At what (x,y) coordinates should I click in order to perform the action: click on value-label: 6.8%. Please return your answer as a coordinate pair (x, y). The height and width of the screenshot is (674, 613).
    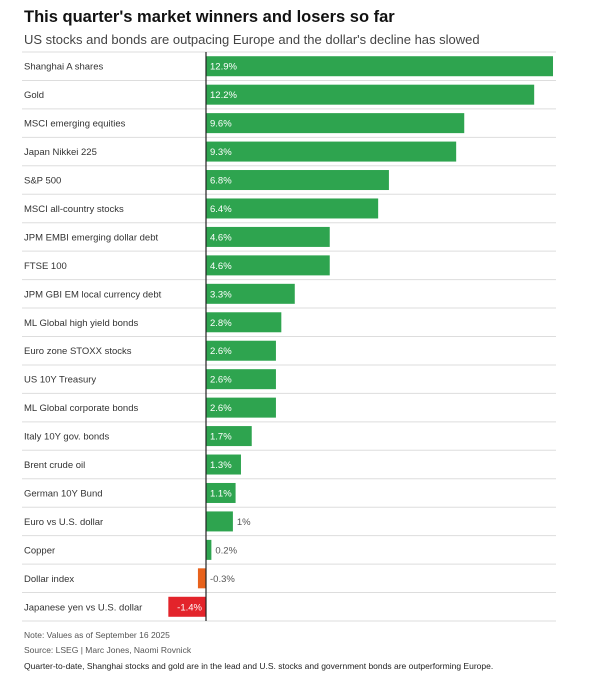
    Looking at the image, I should click on (221, 181).